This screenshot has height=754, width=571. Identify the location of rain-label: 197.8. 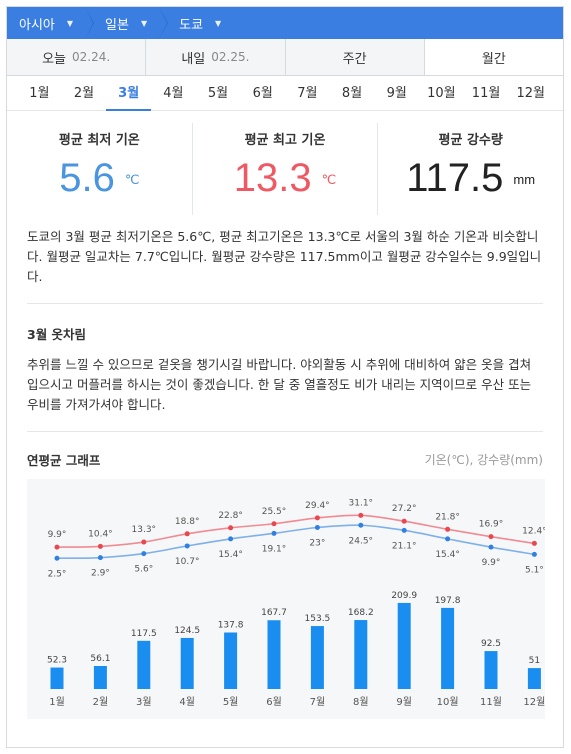
(448, 601).